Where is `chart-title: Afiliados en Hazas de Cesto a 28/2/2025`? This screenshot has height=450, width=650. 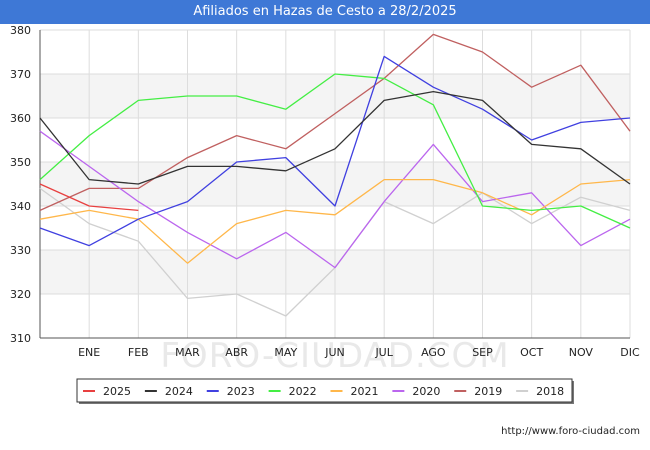 chart-title: Afiliados en Hazas de Cesto a 28/2/2025 is located at coordinates (325, 12).